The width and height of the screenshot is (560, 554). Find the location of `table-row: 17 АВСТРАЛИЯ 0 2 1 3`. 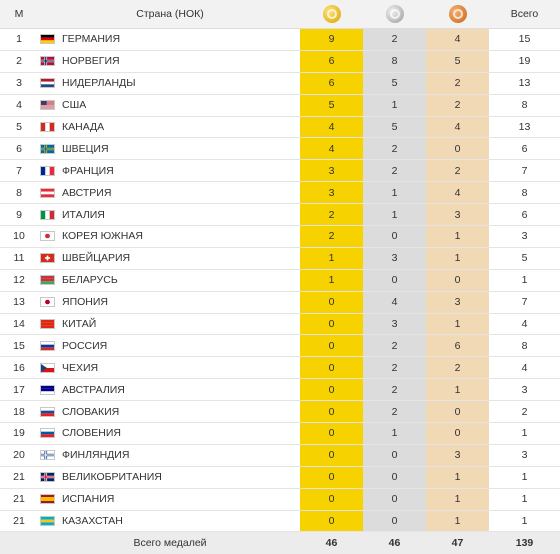

table-row: 17 АВСТРАЛИЯ 0 2 1 3 is located at coordinates (280, 390).